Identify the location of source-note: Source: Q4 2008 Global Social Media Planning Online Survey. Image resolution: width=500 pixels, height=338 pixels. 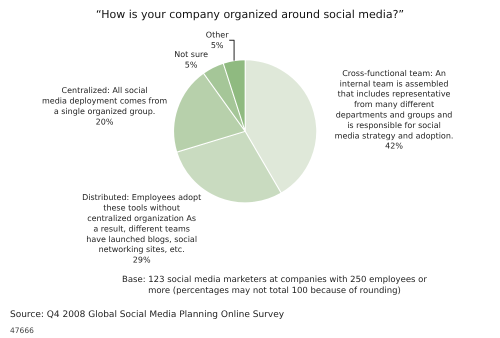
(147, 315).